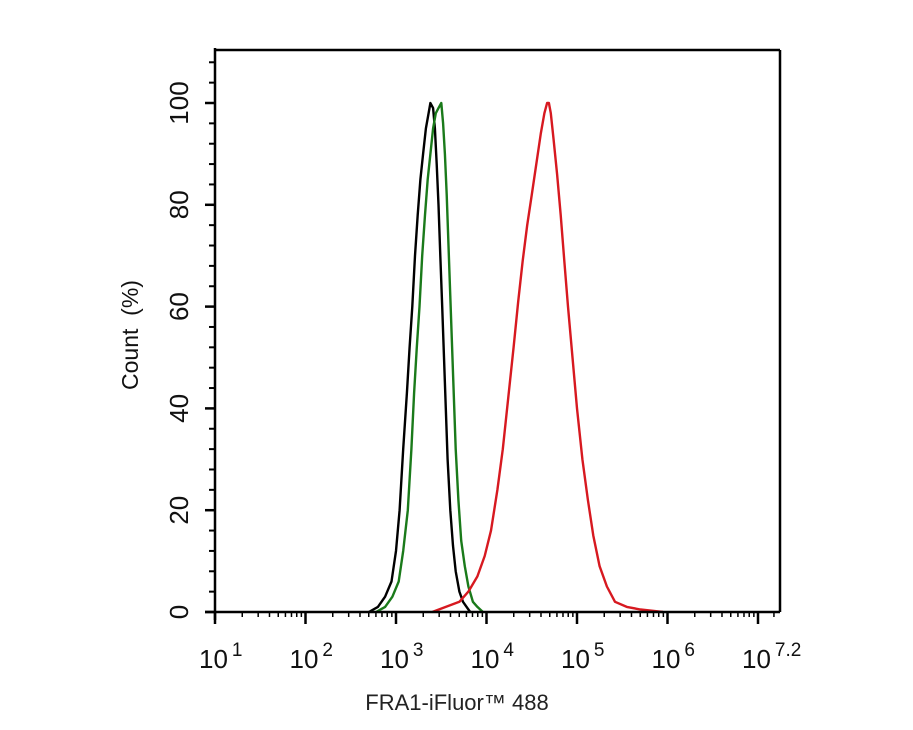 The width and height of the screenshot is (913, 730). What do you see at coordinates (221, 657) in the screenshot?
I see `x-tick-label: 10 1` at bounding box center [221, 657].